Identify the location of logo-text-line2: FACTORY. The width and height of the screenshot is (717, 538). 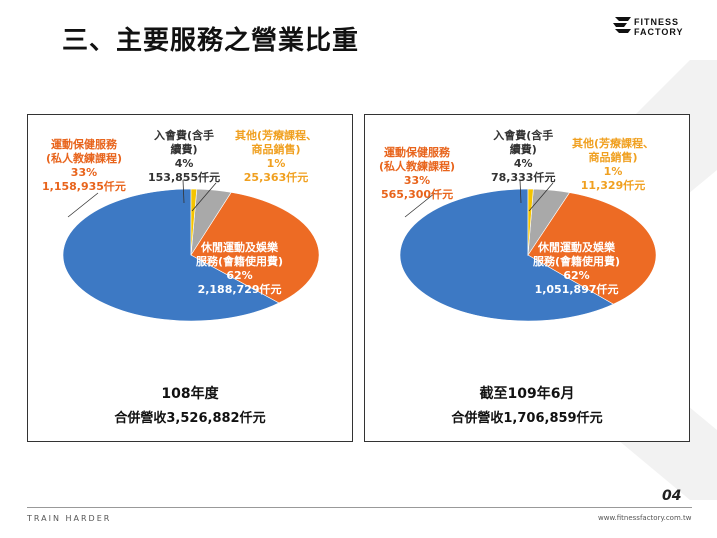
(659, 32).